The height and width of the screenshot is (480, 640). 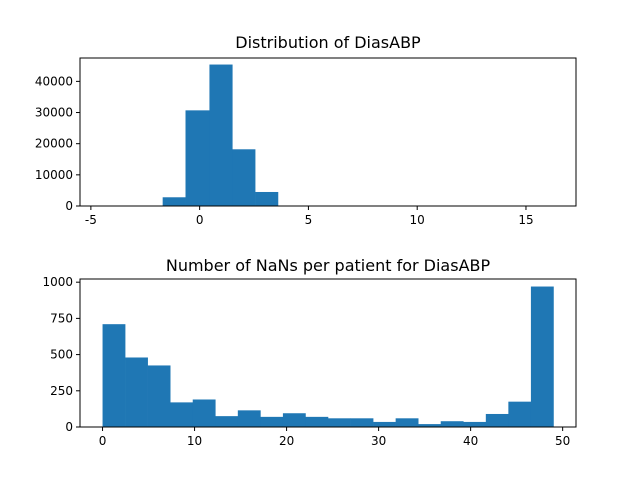 I want to click on y-tick-label-2: 500, so click(x=61, y=355).